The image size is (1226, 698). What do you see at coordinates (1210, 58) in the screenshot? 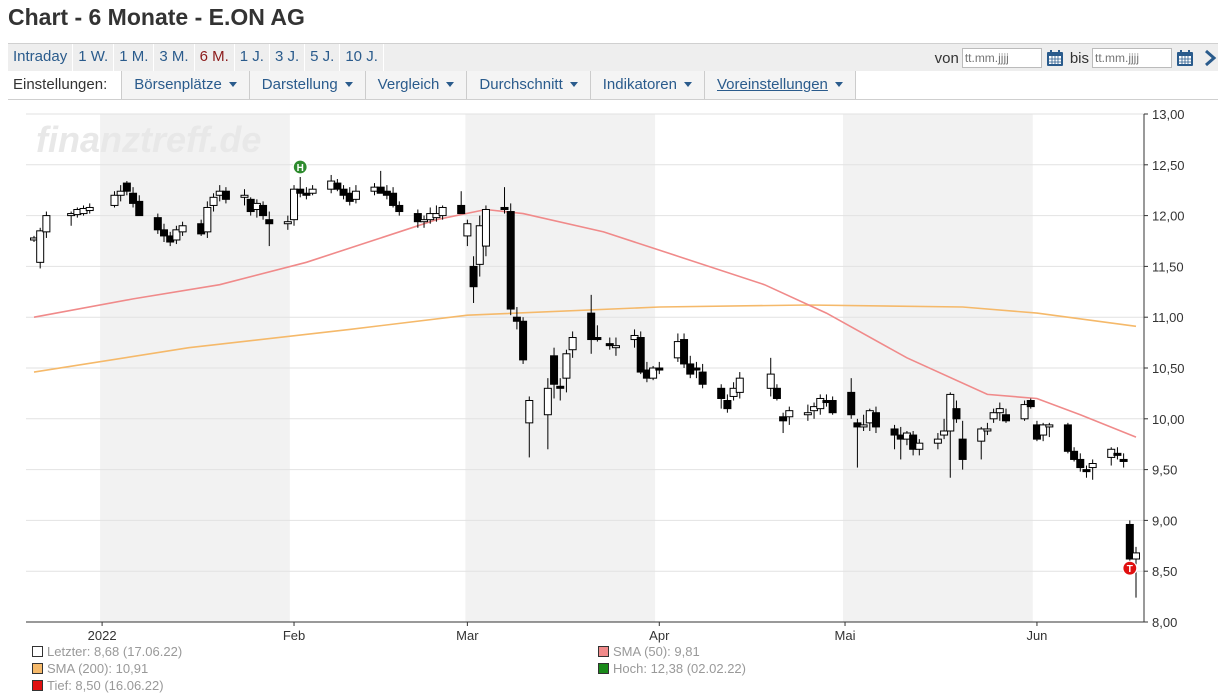
I see `chevron-right-icon` at bounding box center [1210, 58].